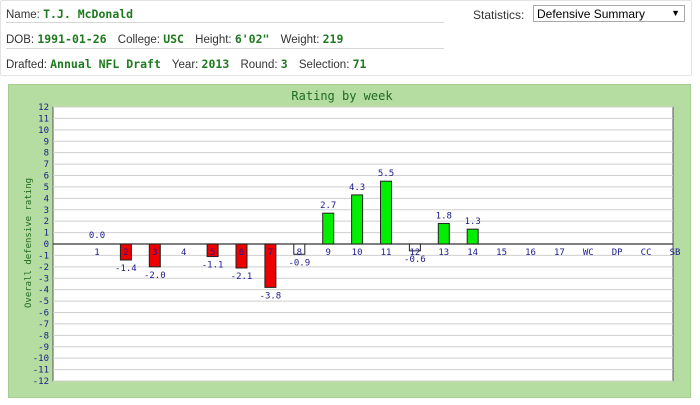  Describe the element at coordinates (46, 188) in the screenshot. I see `y-tick-label: 5` at that location.